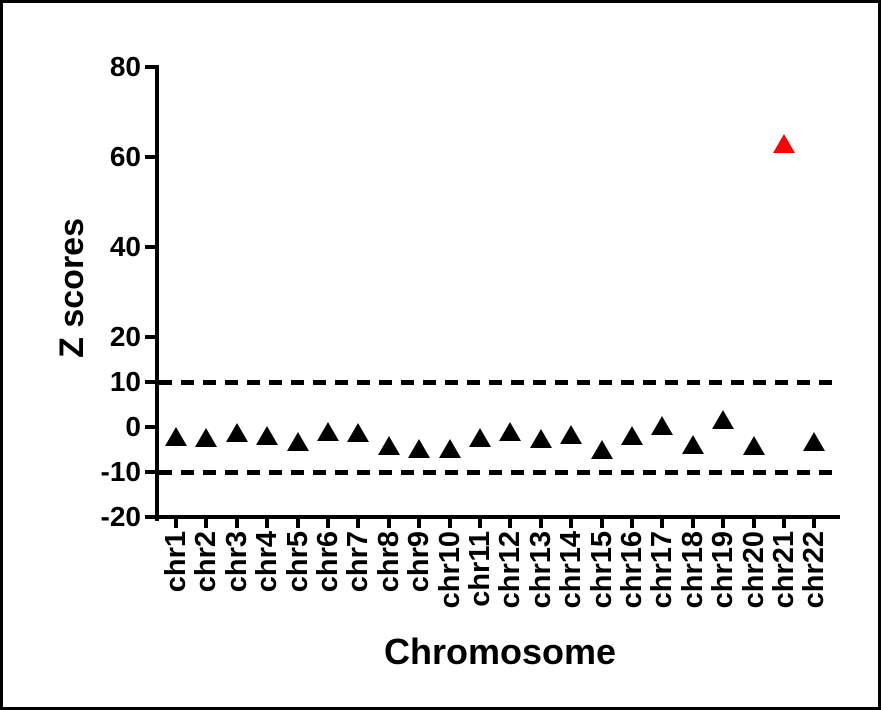 The width and height of the screenshot is (881, 710). Describe the element at coordinates (449, 570) in the screenshot. I see `x-tick-label: chr10` at that location.